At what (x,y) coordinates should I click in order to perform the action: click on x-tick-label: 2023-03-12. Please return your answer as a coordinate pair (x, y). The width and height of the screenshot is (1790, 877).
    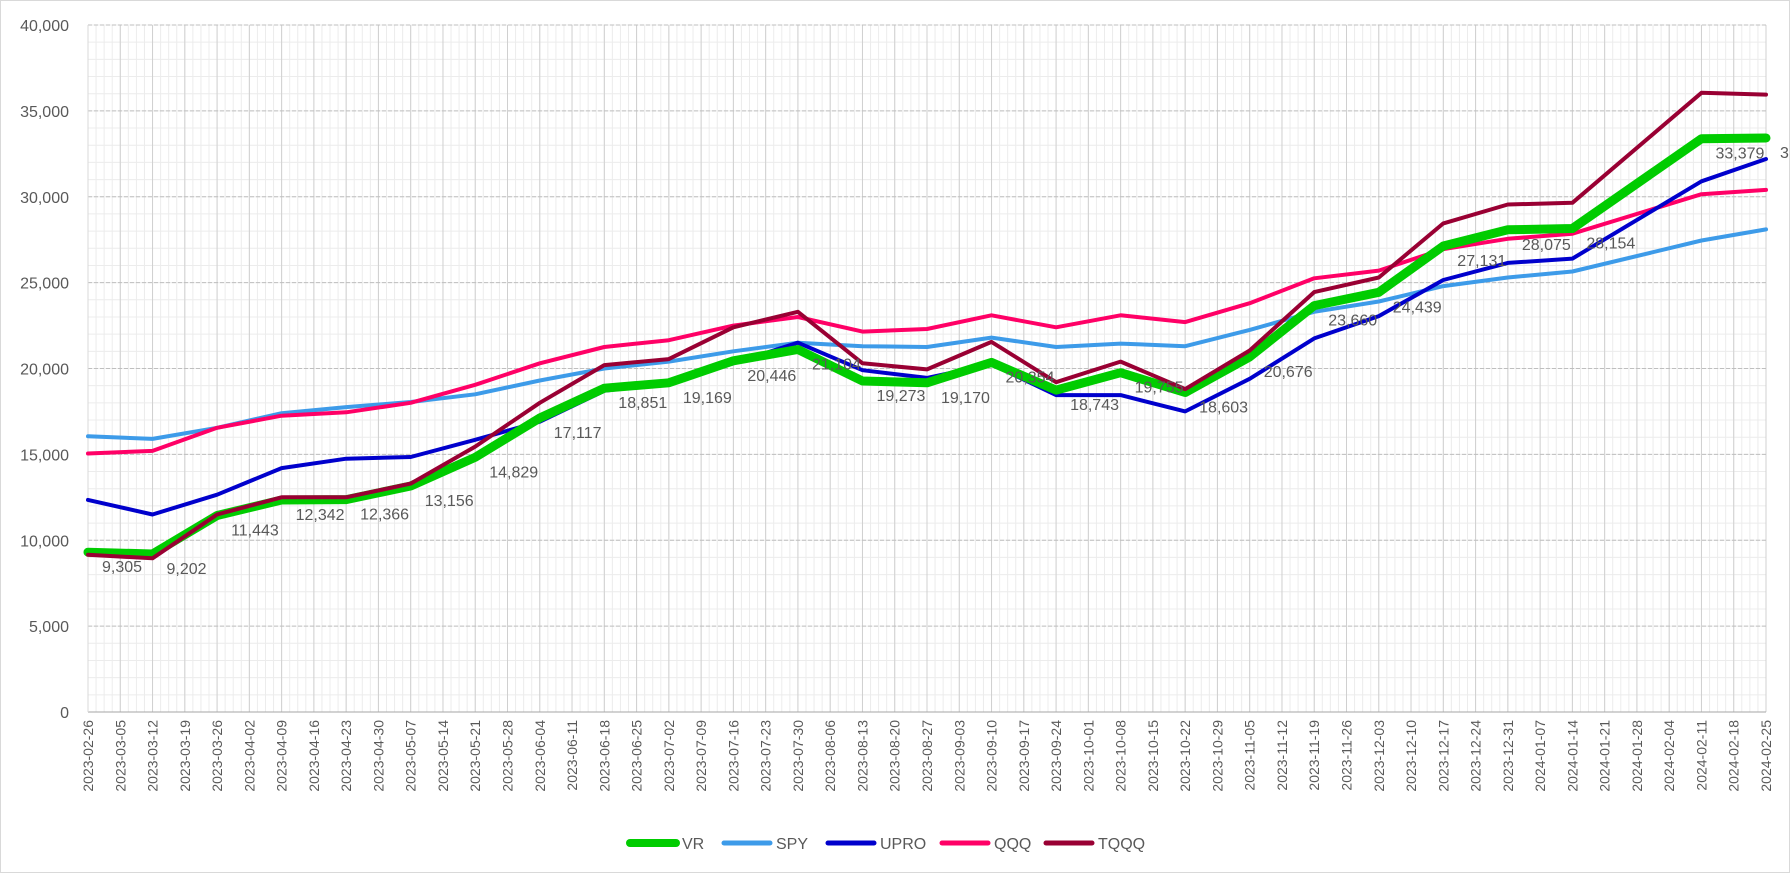
    Looking at the image, I should click on (153, 756).